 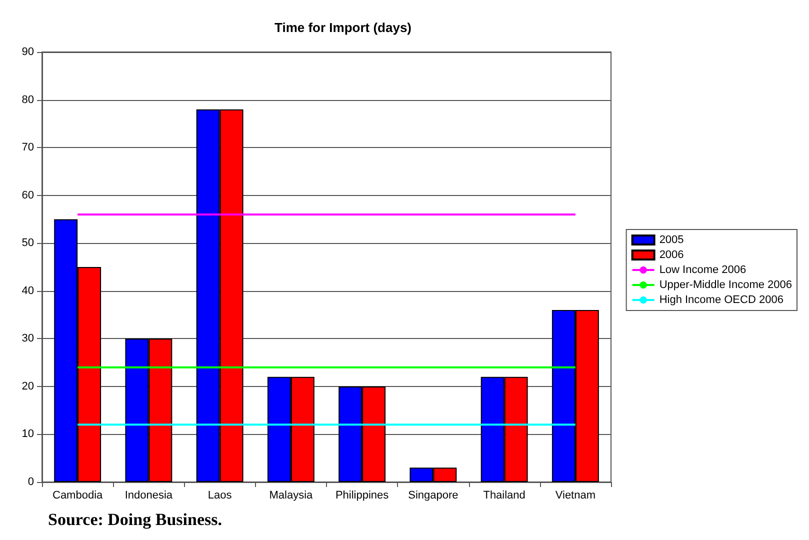 I want to click on legend-label: 2005, so click(x=671, y=240).